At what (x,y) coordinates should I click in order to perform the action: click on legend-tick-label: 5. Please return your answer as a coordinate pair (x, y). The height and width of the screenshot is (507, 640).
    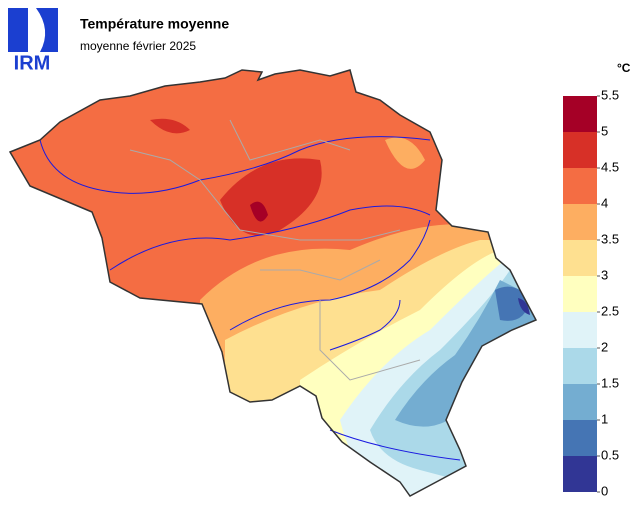
    Looking at the image, I should click on (604, 130).